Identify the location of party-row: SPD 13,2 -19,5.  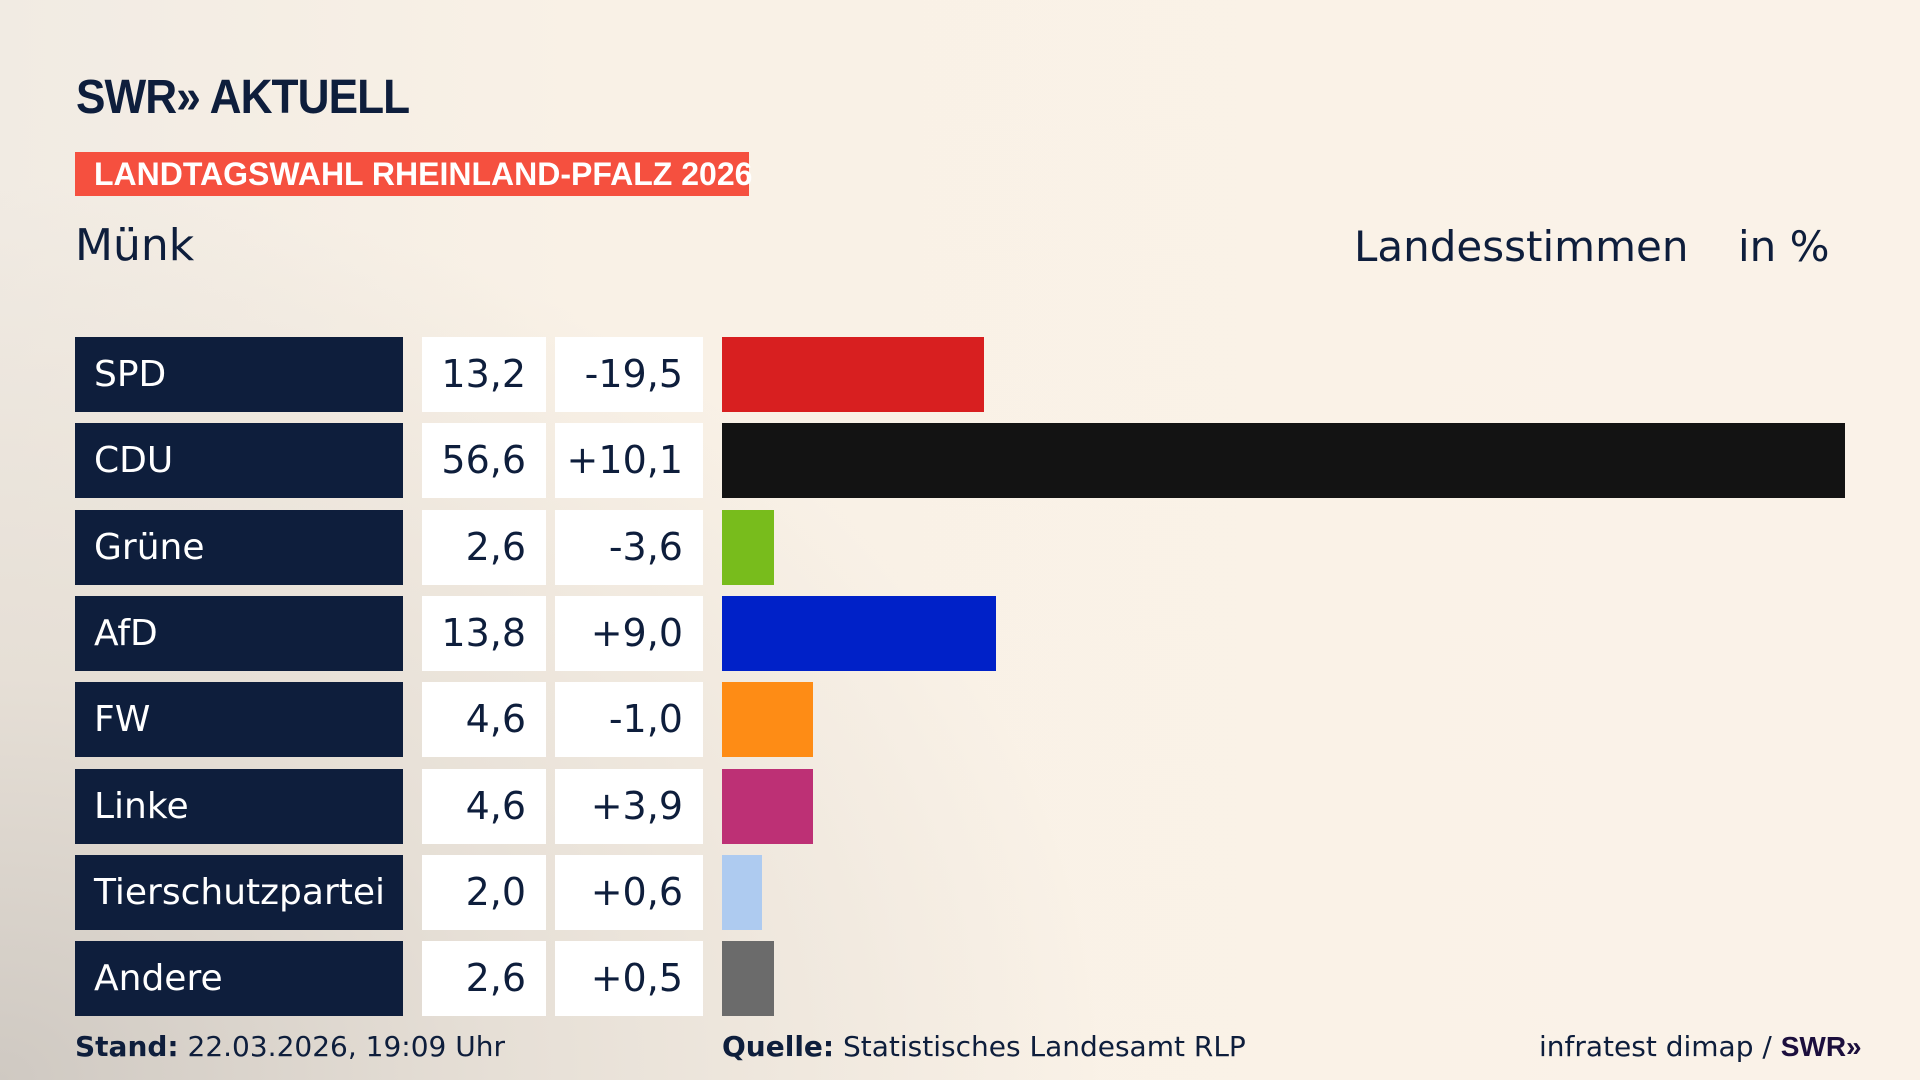
(960, 374).